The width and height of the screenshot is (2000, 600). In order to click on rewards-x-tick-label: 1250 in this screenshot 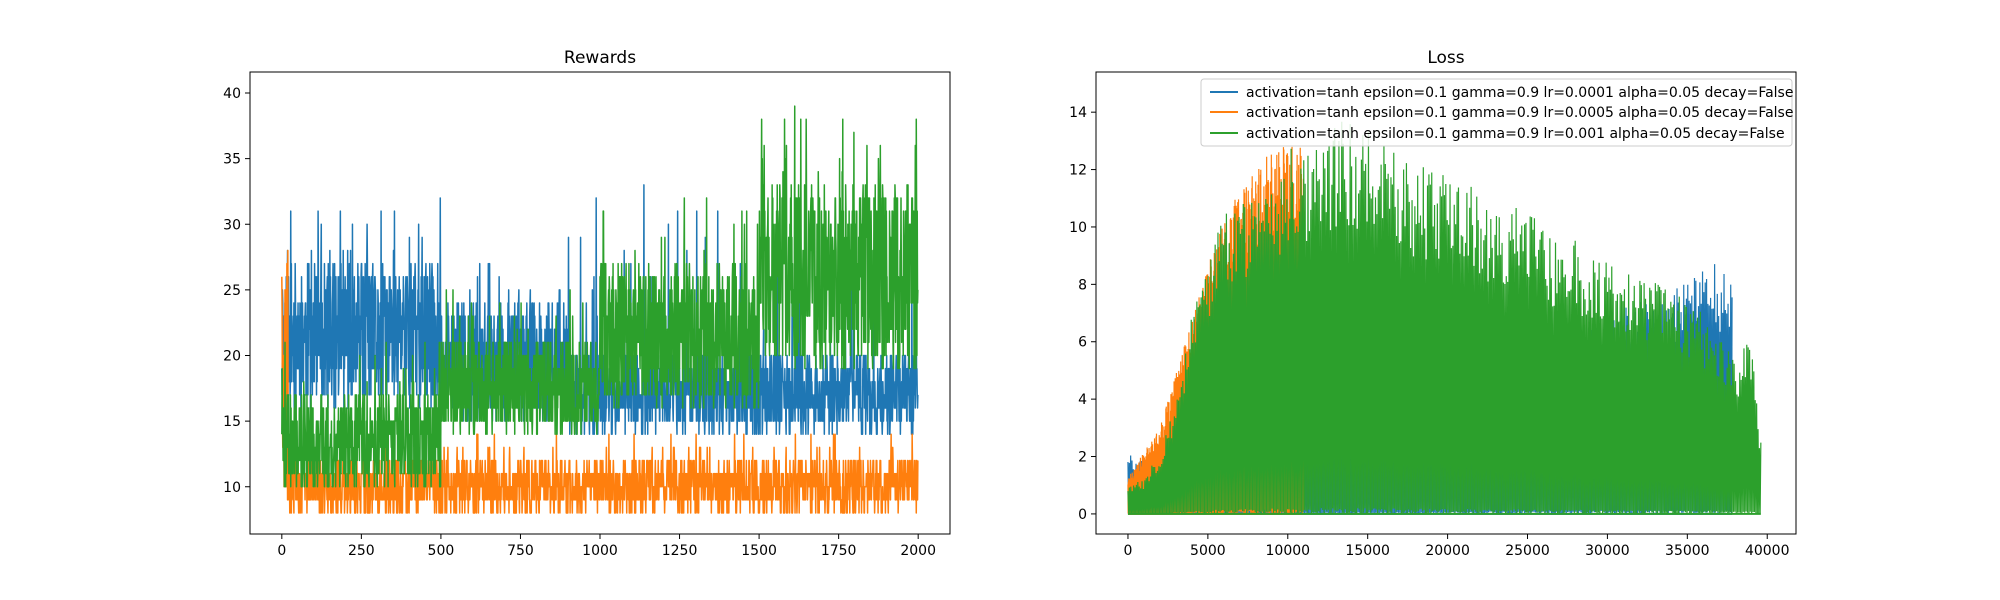, I will do `click(680, 551)`.